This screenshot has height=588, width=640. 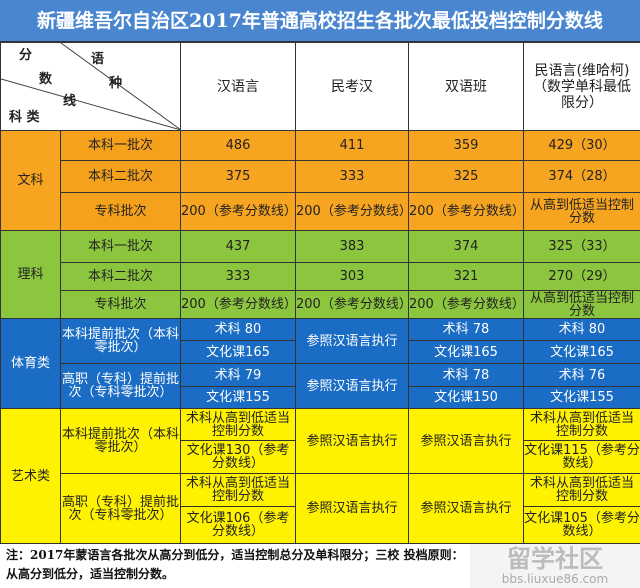 What do you see at coordinates (555, 579) in the screenshot?
I see `watermark-url: bbs.liuxue86.com` at bounding box center [555, 579].